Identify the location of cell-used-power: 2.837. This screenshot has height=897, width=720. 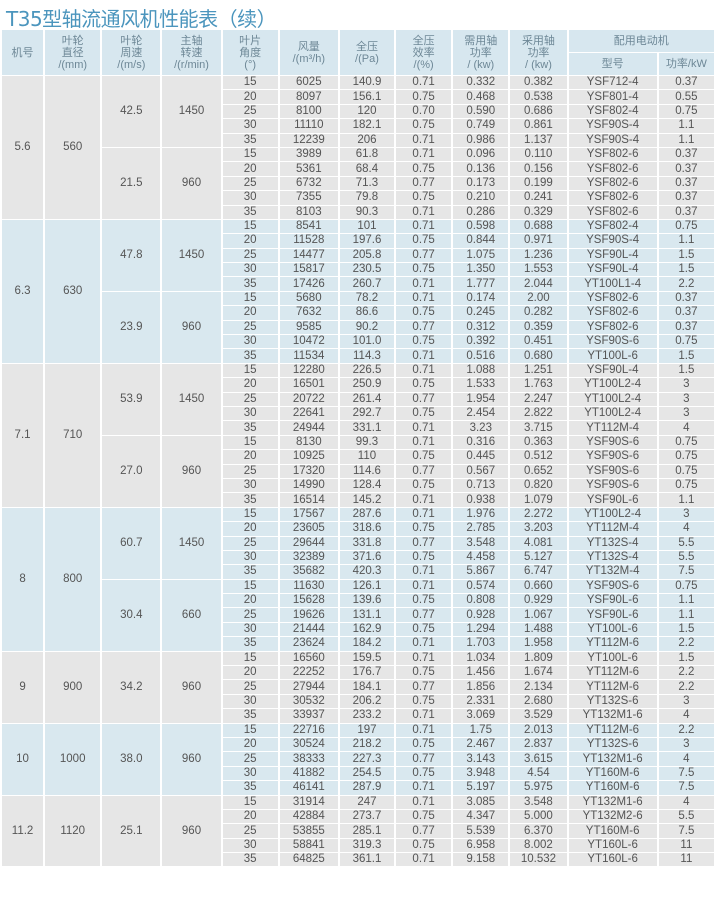
(538, 744).